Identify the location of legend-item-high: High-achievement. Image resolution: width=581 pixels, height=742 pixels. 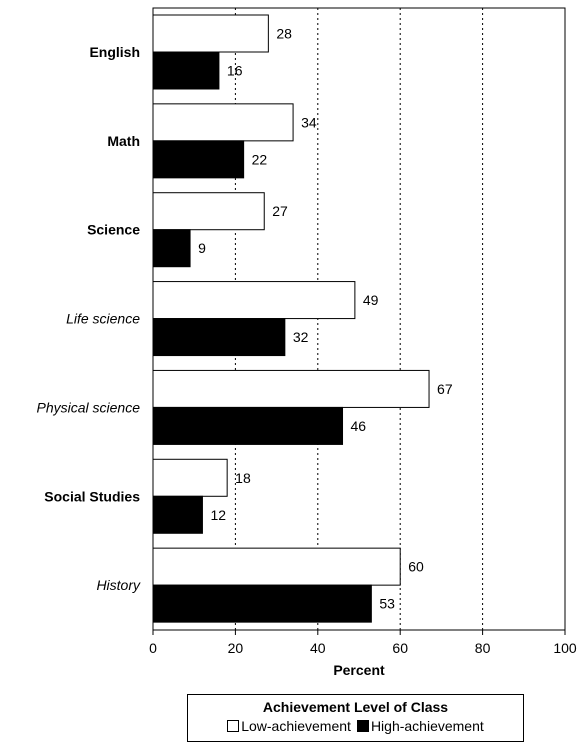
(420, 726).